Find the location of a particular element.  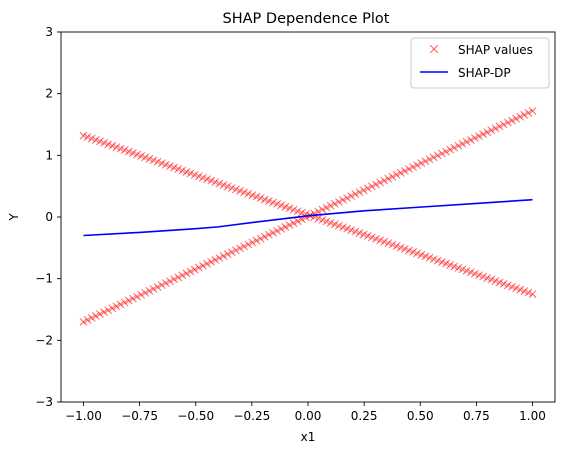

legend-label-shap-dp: SHAP-DP is located at coordinates (484, 73).